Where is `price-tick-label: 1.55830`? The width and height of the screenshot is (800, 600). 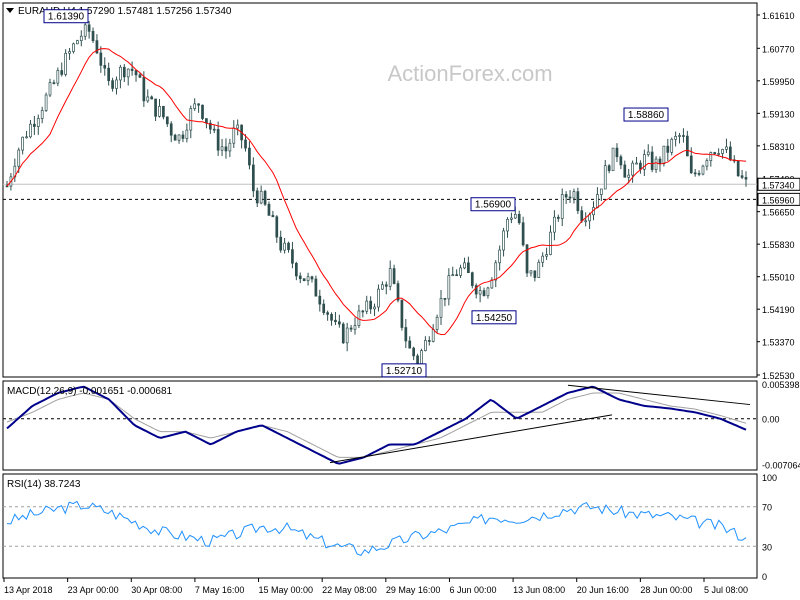 price-tick-label: 1.55830 is located at coordinates (778, 245).